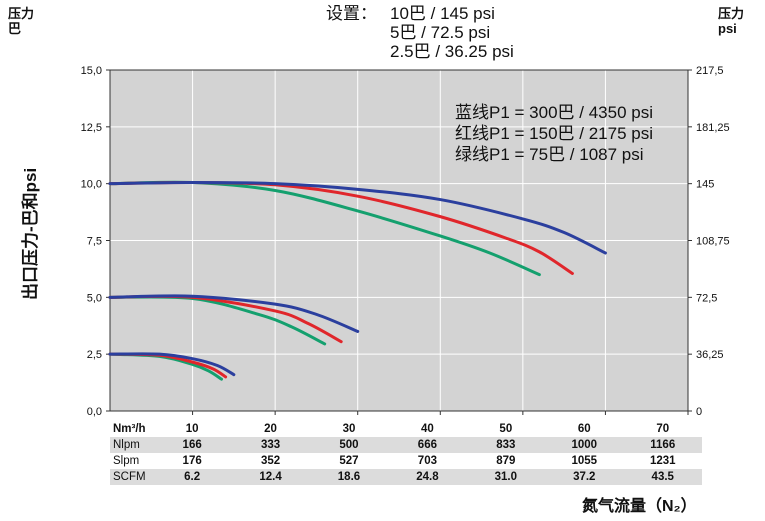  What do you see at coordinates (427, 477) in the screenshot?
I see `table-cell: 24.8` at bounding box center [427, 477].